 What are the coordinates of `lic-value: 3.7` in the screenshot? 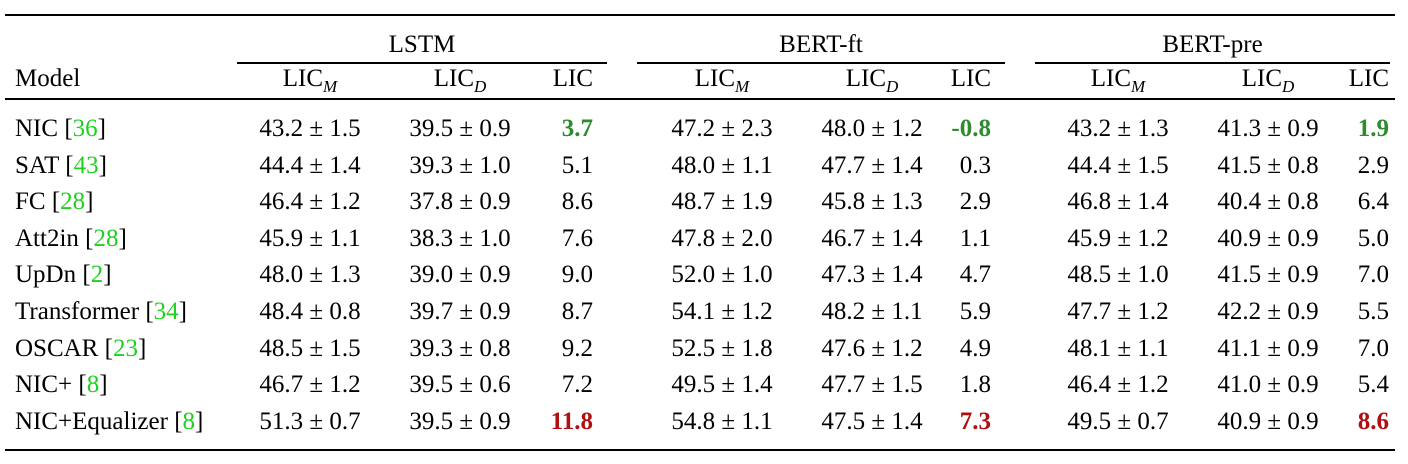 It's located at (577, 128).